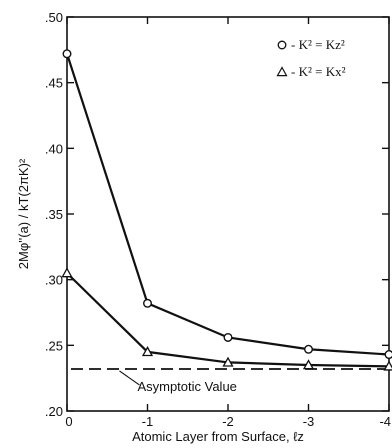 The height and width of the screenshot is (448, 392). Describe the element at coordinates (129, 378) in the screenshot. I see `annotation-leader` at that location.